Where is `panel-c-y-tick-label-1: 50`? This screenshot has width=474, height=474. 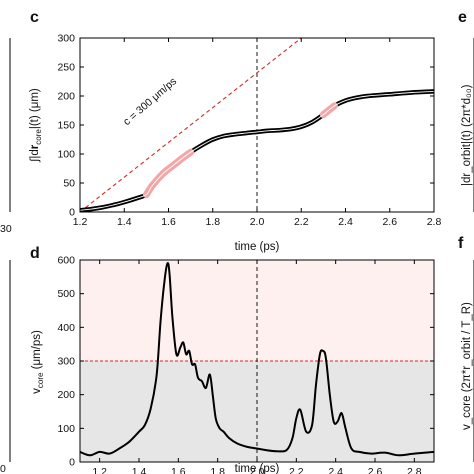 panel-c-y-tick-label-1: 50 is located at coordinates (69, 184).